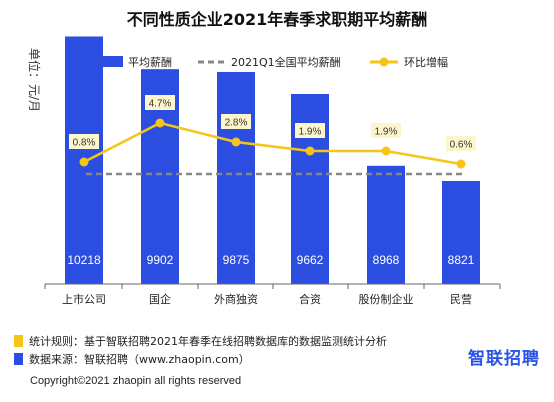 The image size is (554, 402). I want to click on growth-label: 2.8%, so click(236, 123).